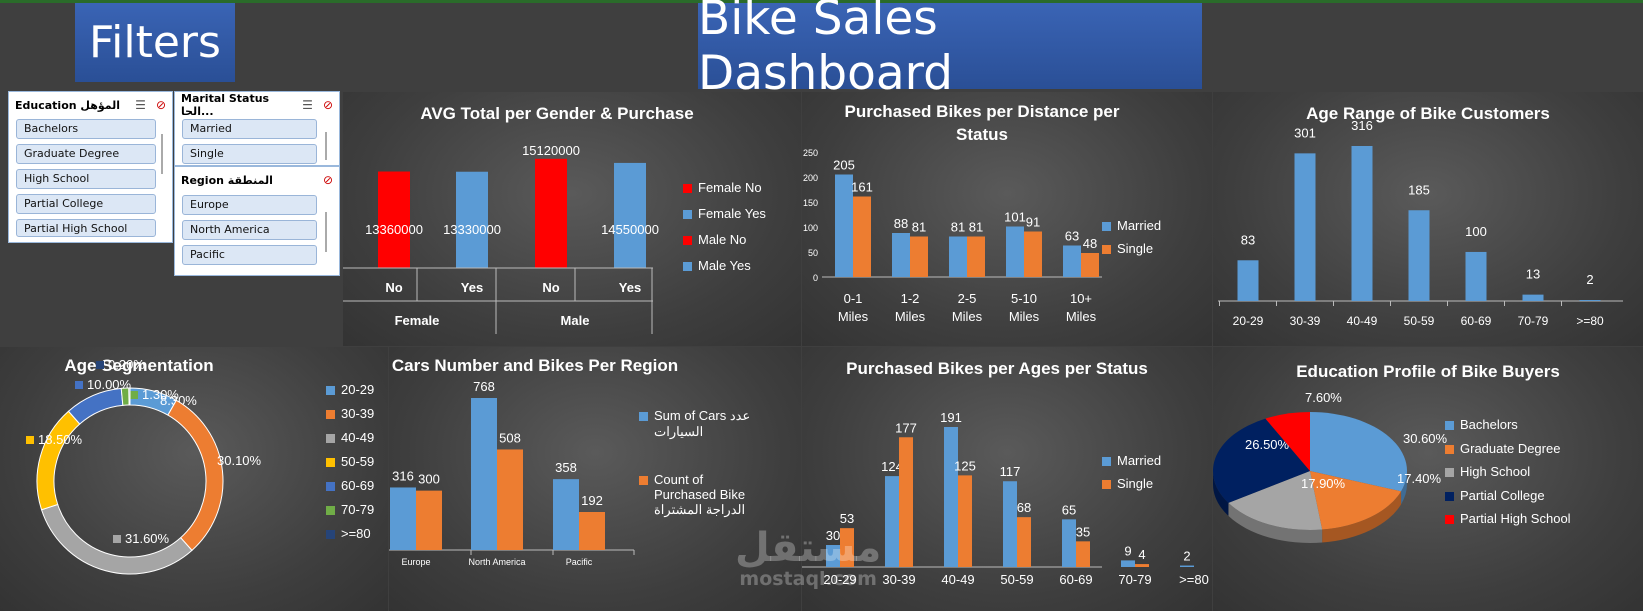 This screenshot has height=611, width=1643. I want to click on legend-item: Married, so click(1131, 460).